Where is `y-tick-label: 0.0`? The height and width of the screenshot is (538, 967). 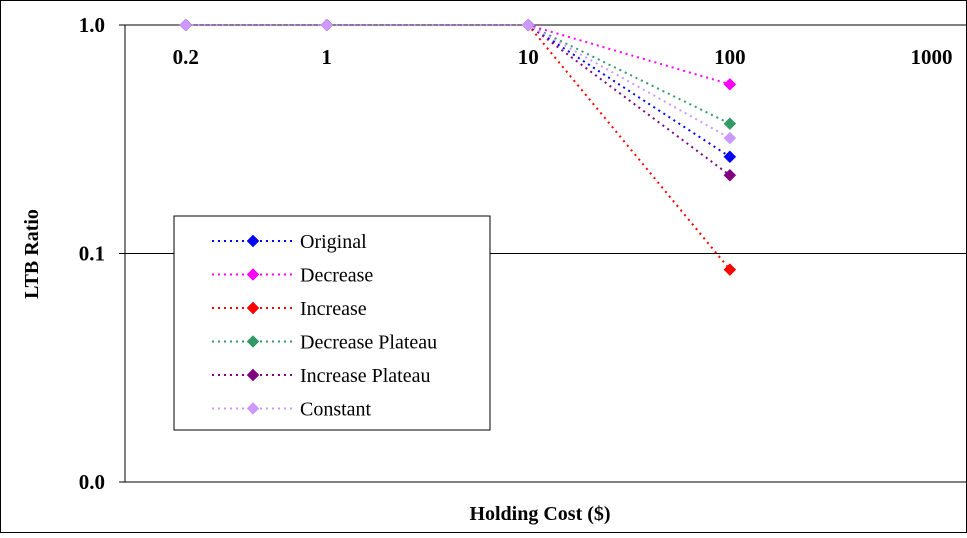 y-tick-label: 0.0 is located at coordinates (92, 482).